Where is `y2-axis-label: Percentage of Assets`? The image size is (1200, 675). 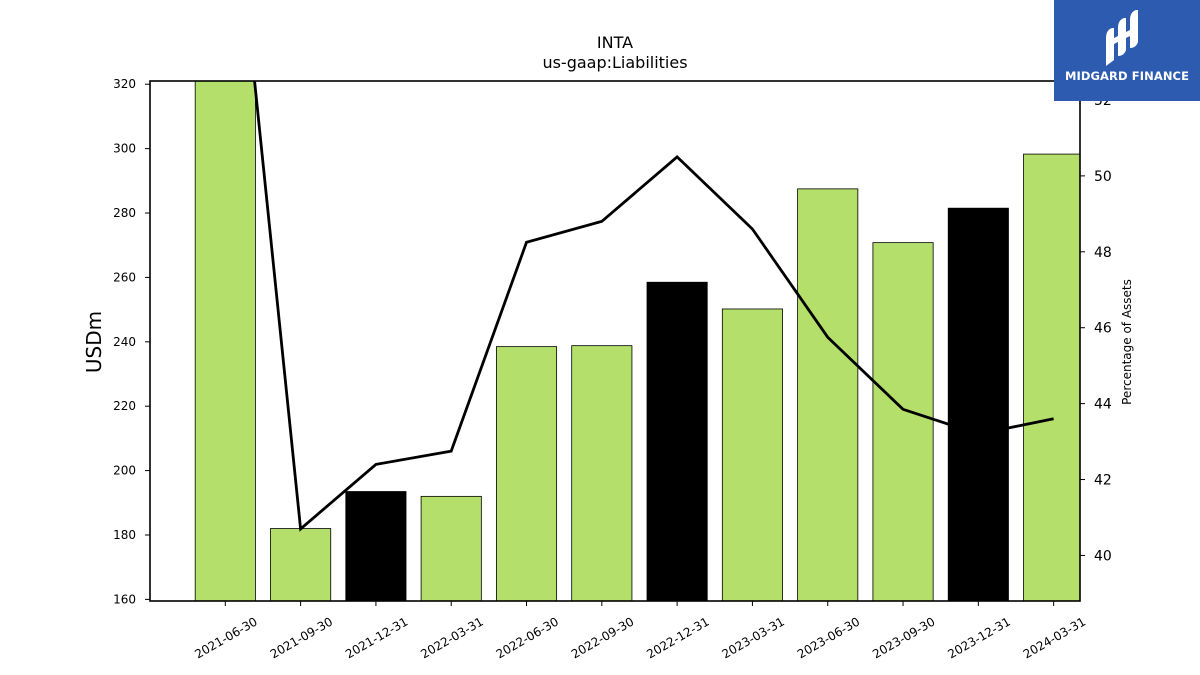
y2-axis-label: Percentage of Assets is located at coordinates (1127, 342).